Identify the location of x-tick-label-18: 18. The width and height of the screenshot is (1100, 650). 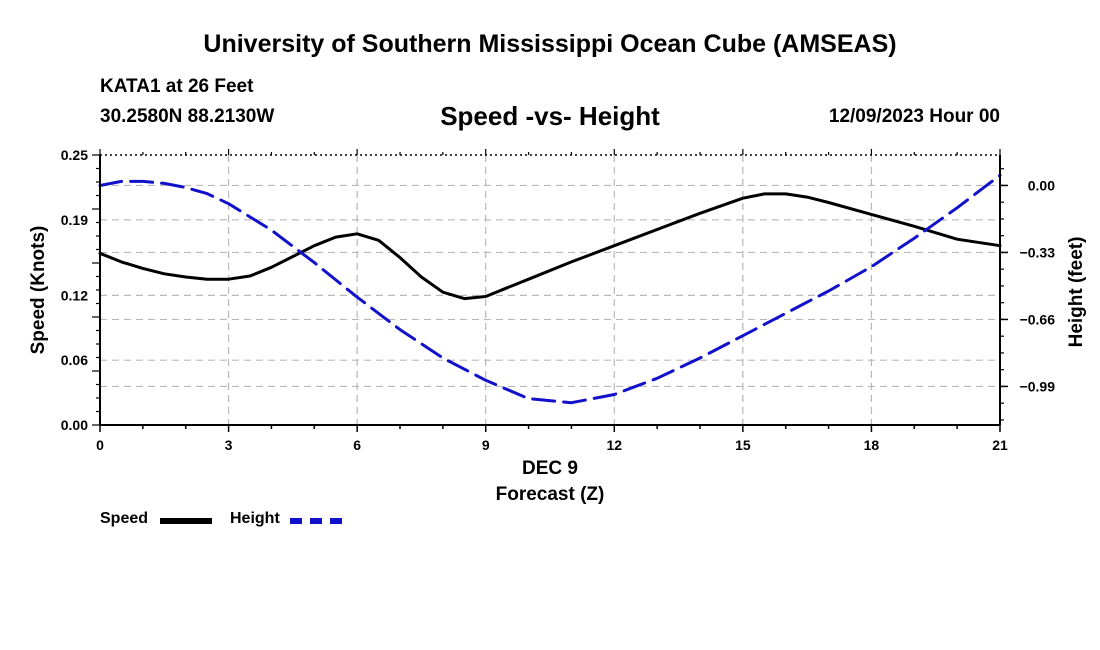
(872, 445).